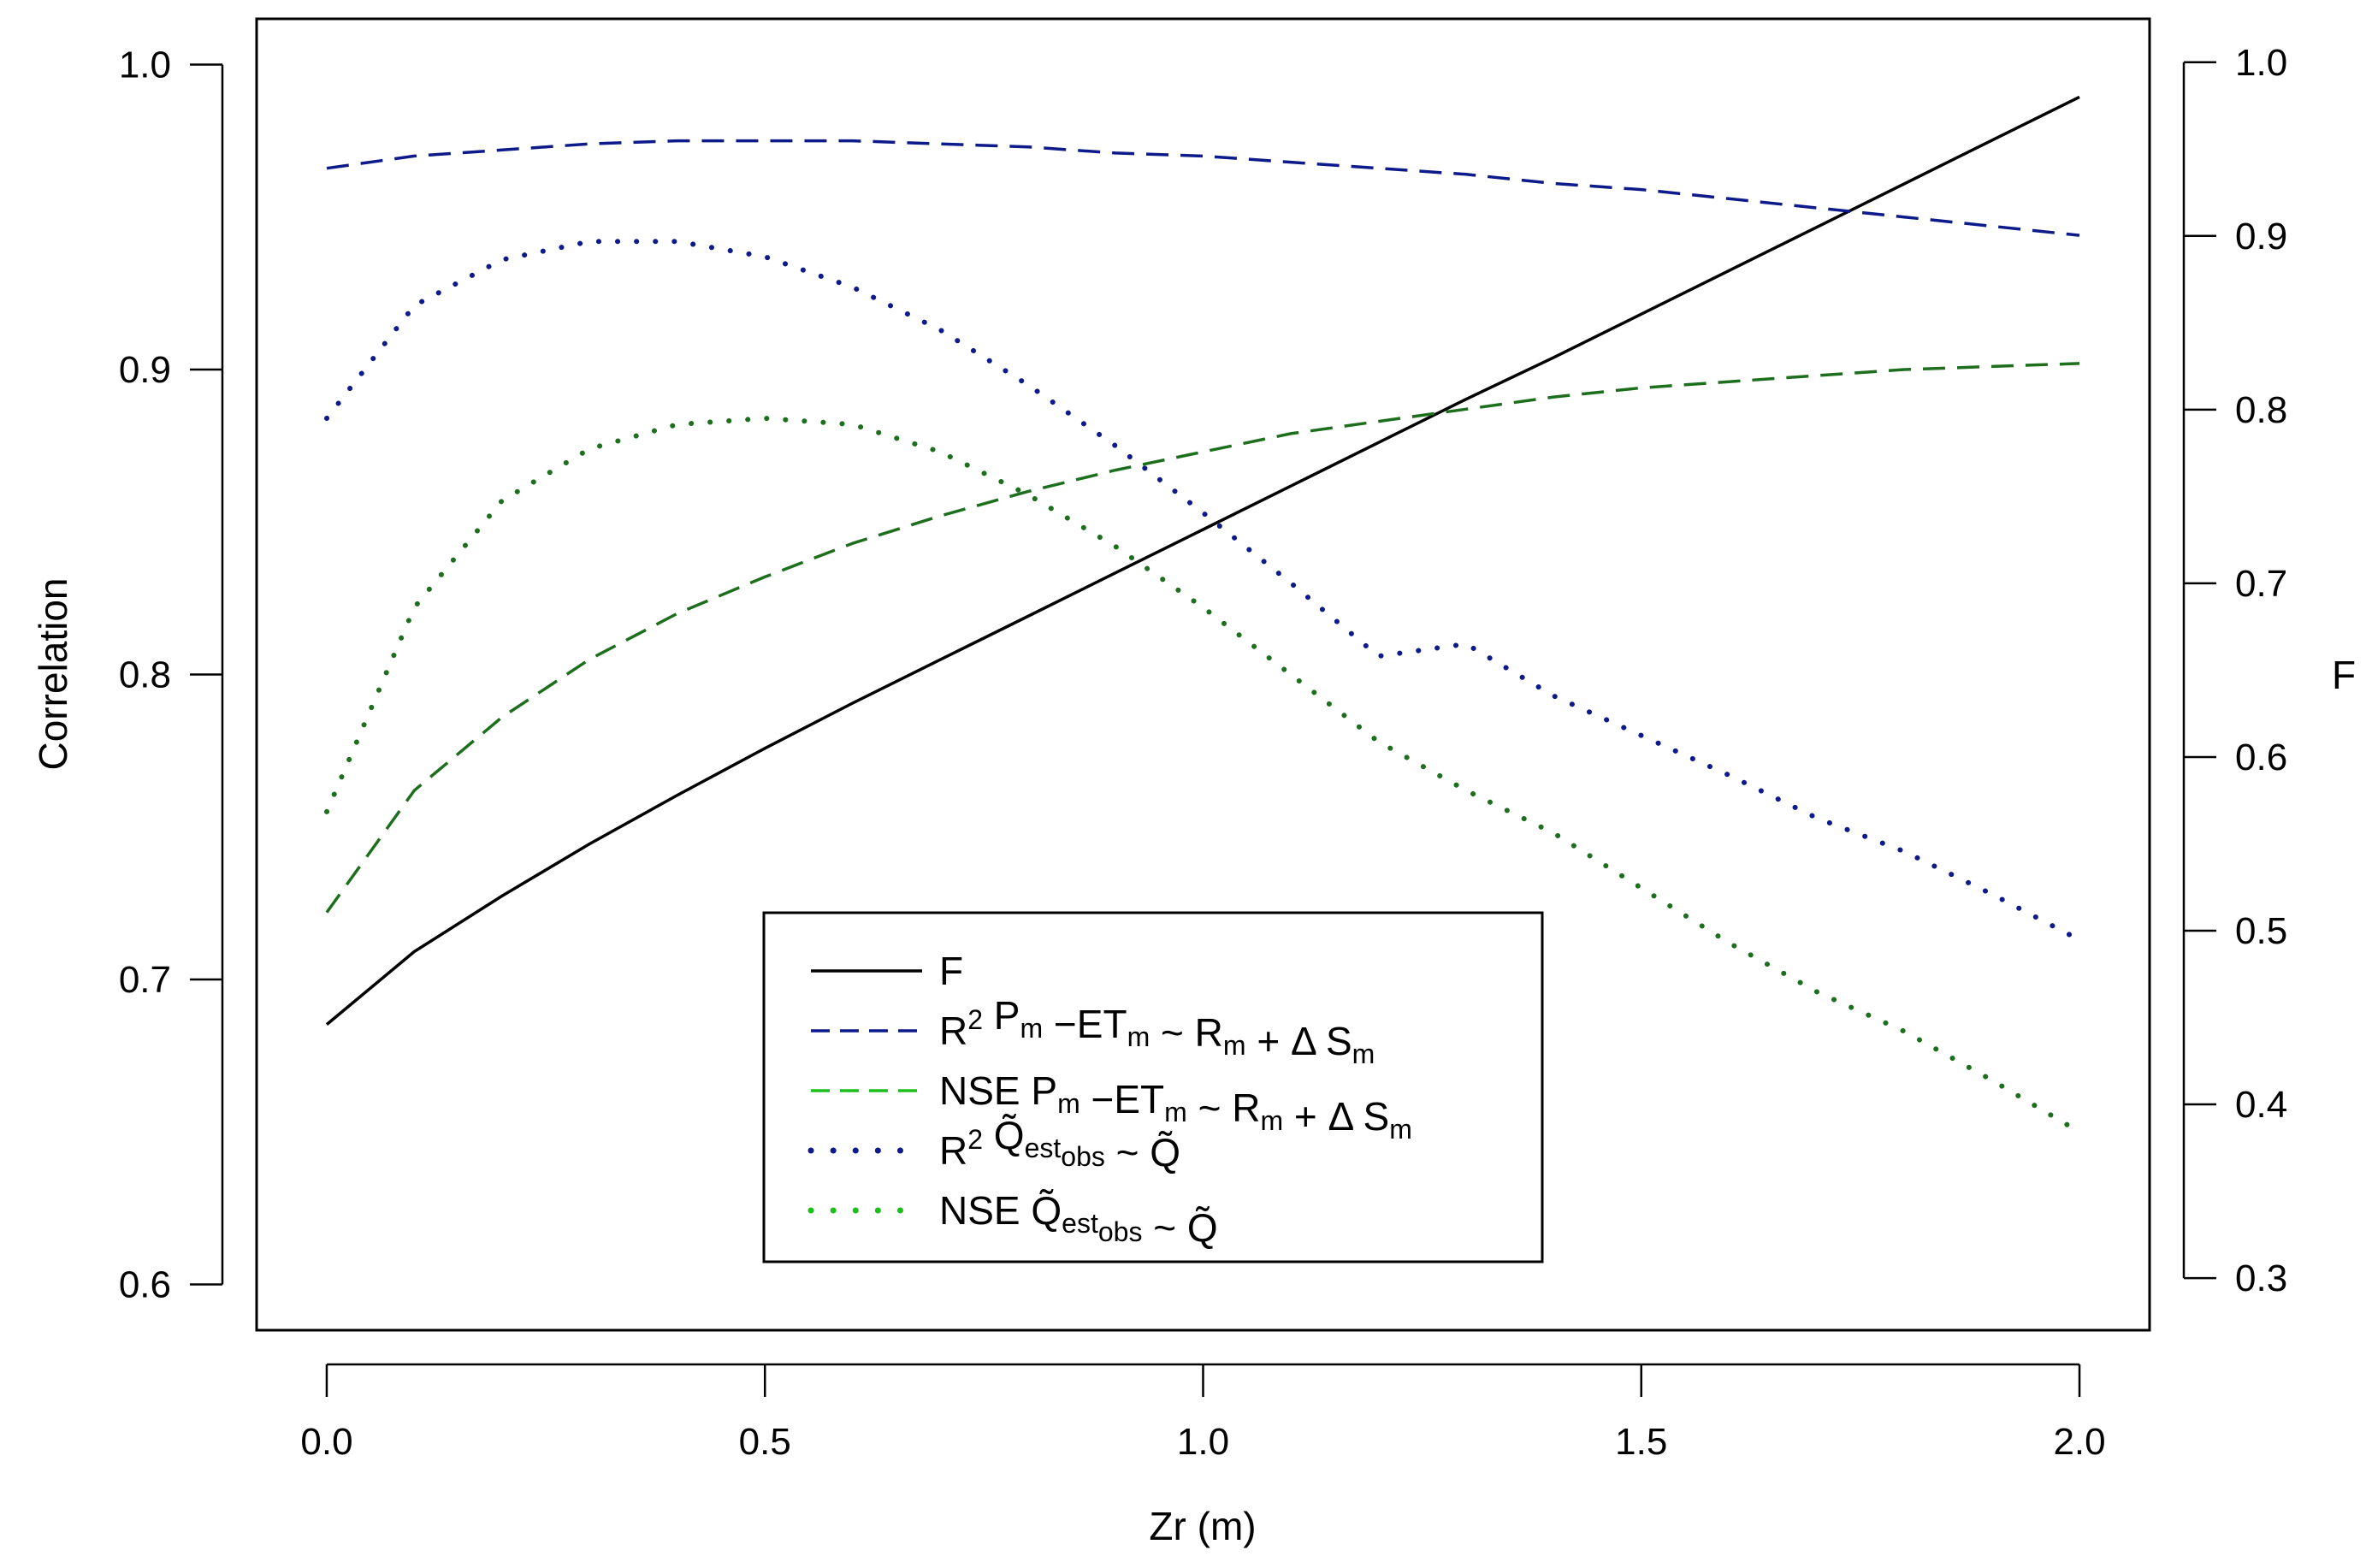 This screenshot has width=2366, height=1568. What do you see at coordinates (2261, 236) in the screenshot?
I see `y2-tick-label: 0.9` at bounding box center [2261, 236].